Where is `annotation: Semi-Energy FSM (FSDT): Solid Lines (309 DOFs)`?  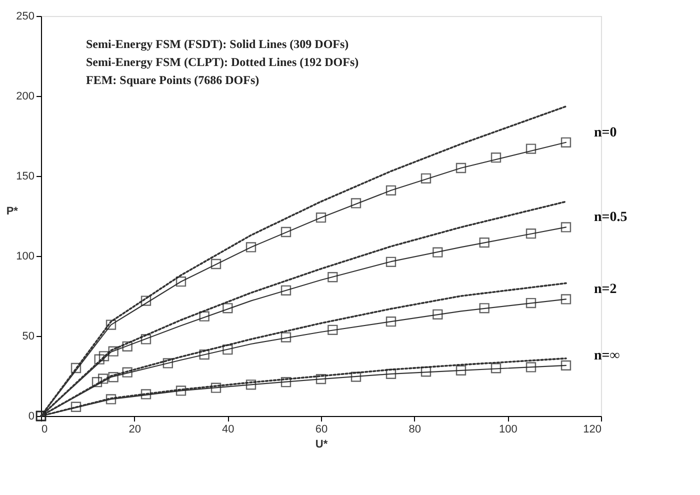 annotation: Semi-Energy FSM (FSDT): Solid Lines (309 DOFs) is located at coordinates (217, 44).